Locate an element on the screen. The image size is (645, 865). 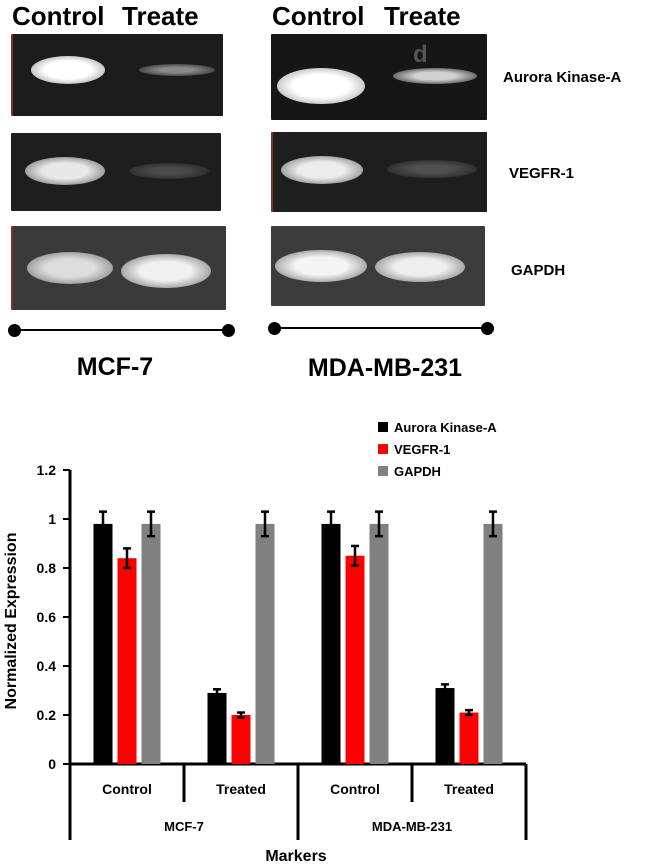
bracket-right-end-dot is located at coordinates (487, 328).